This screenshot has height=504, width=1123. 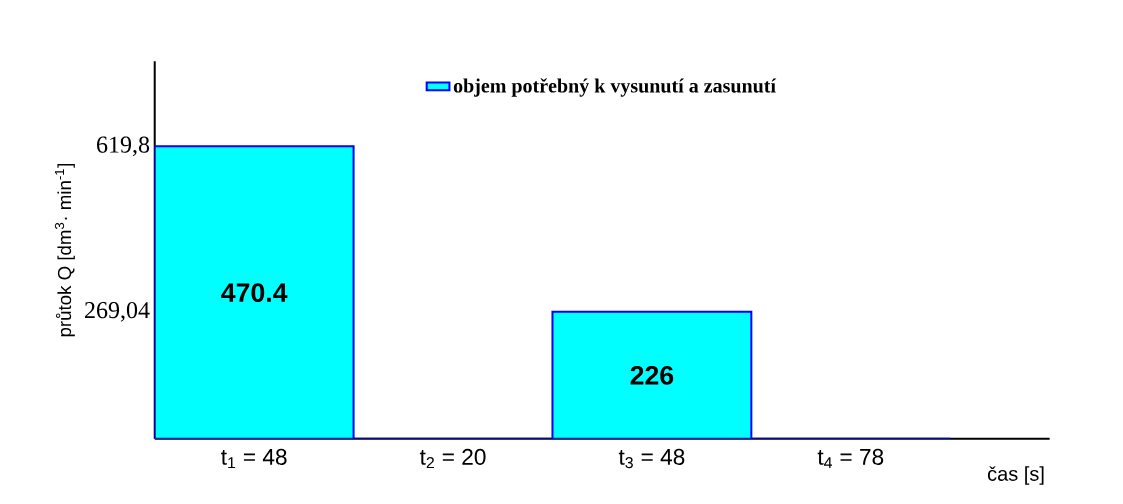 What do you see at coordinates (652, 375) in the screenshot?
I see `annotation: 226` at bounding box center [652, 375].